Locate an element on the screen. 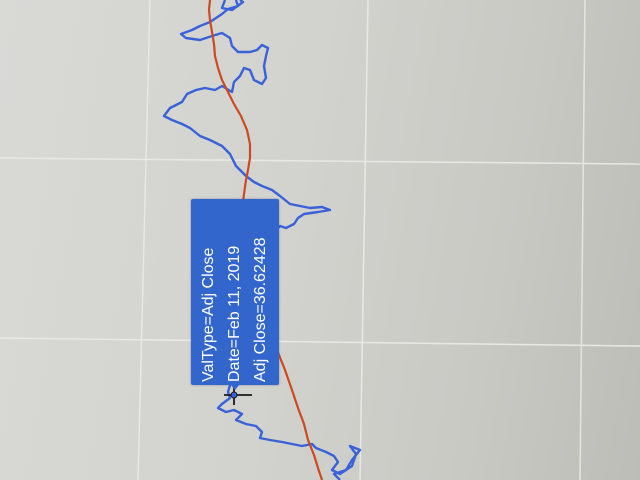  tooltip-date: Date=Feb 11, 2019 is located at coordinates (234, 313).